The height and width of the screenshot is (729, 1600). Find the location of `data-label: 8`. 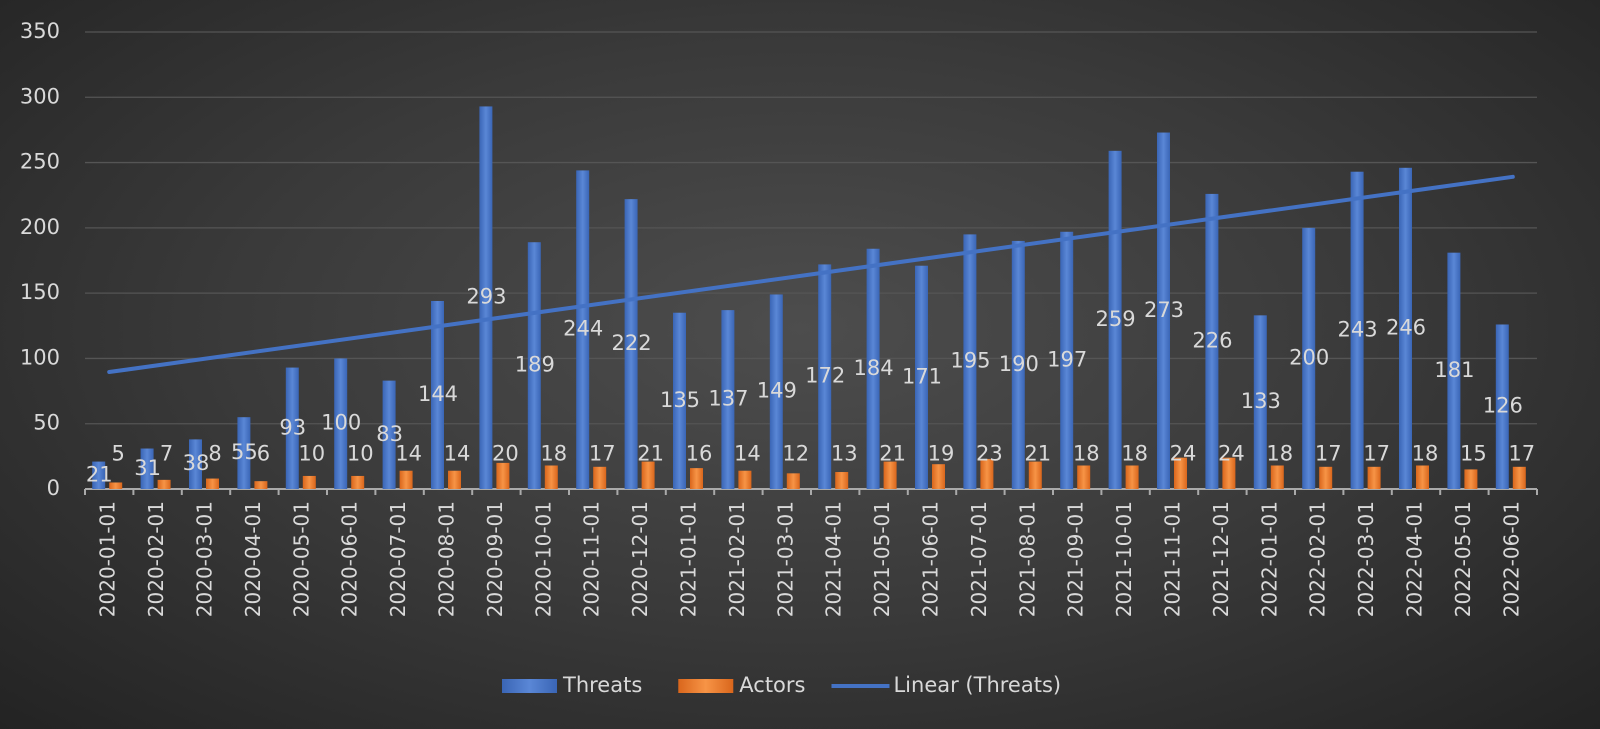

data-label: 8 is located at coordinates (214, 453).